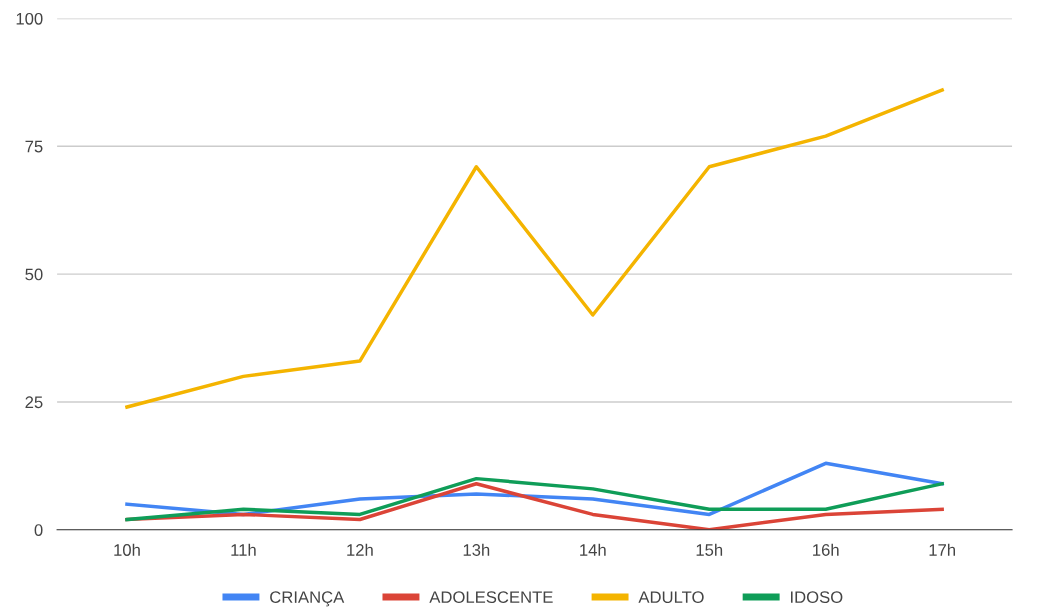 The width and height of the screenshot is (1038, 616). I want to click on line-series, so click(534, 499).